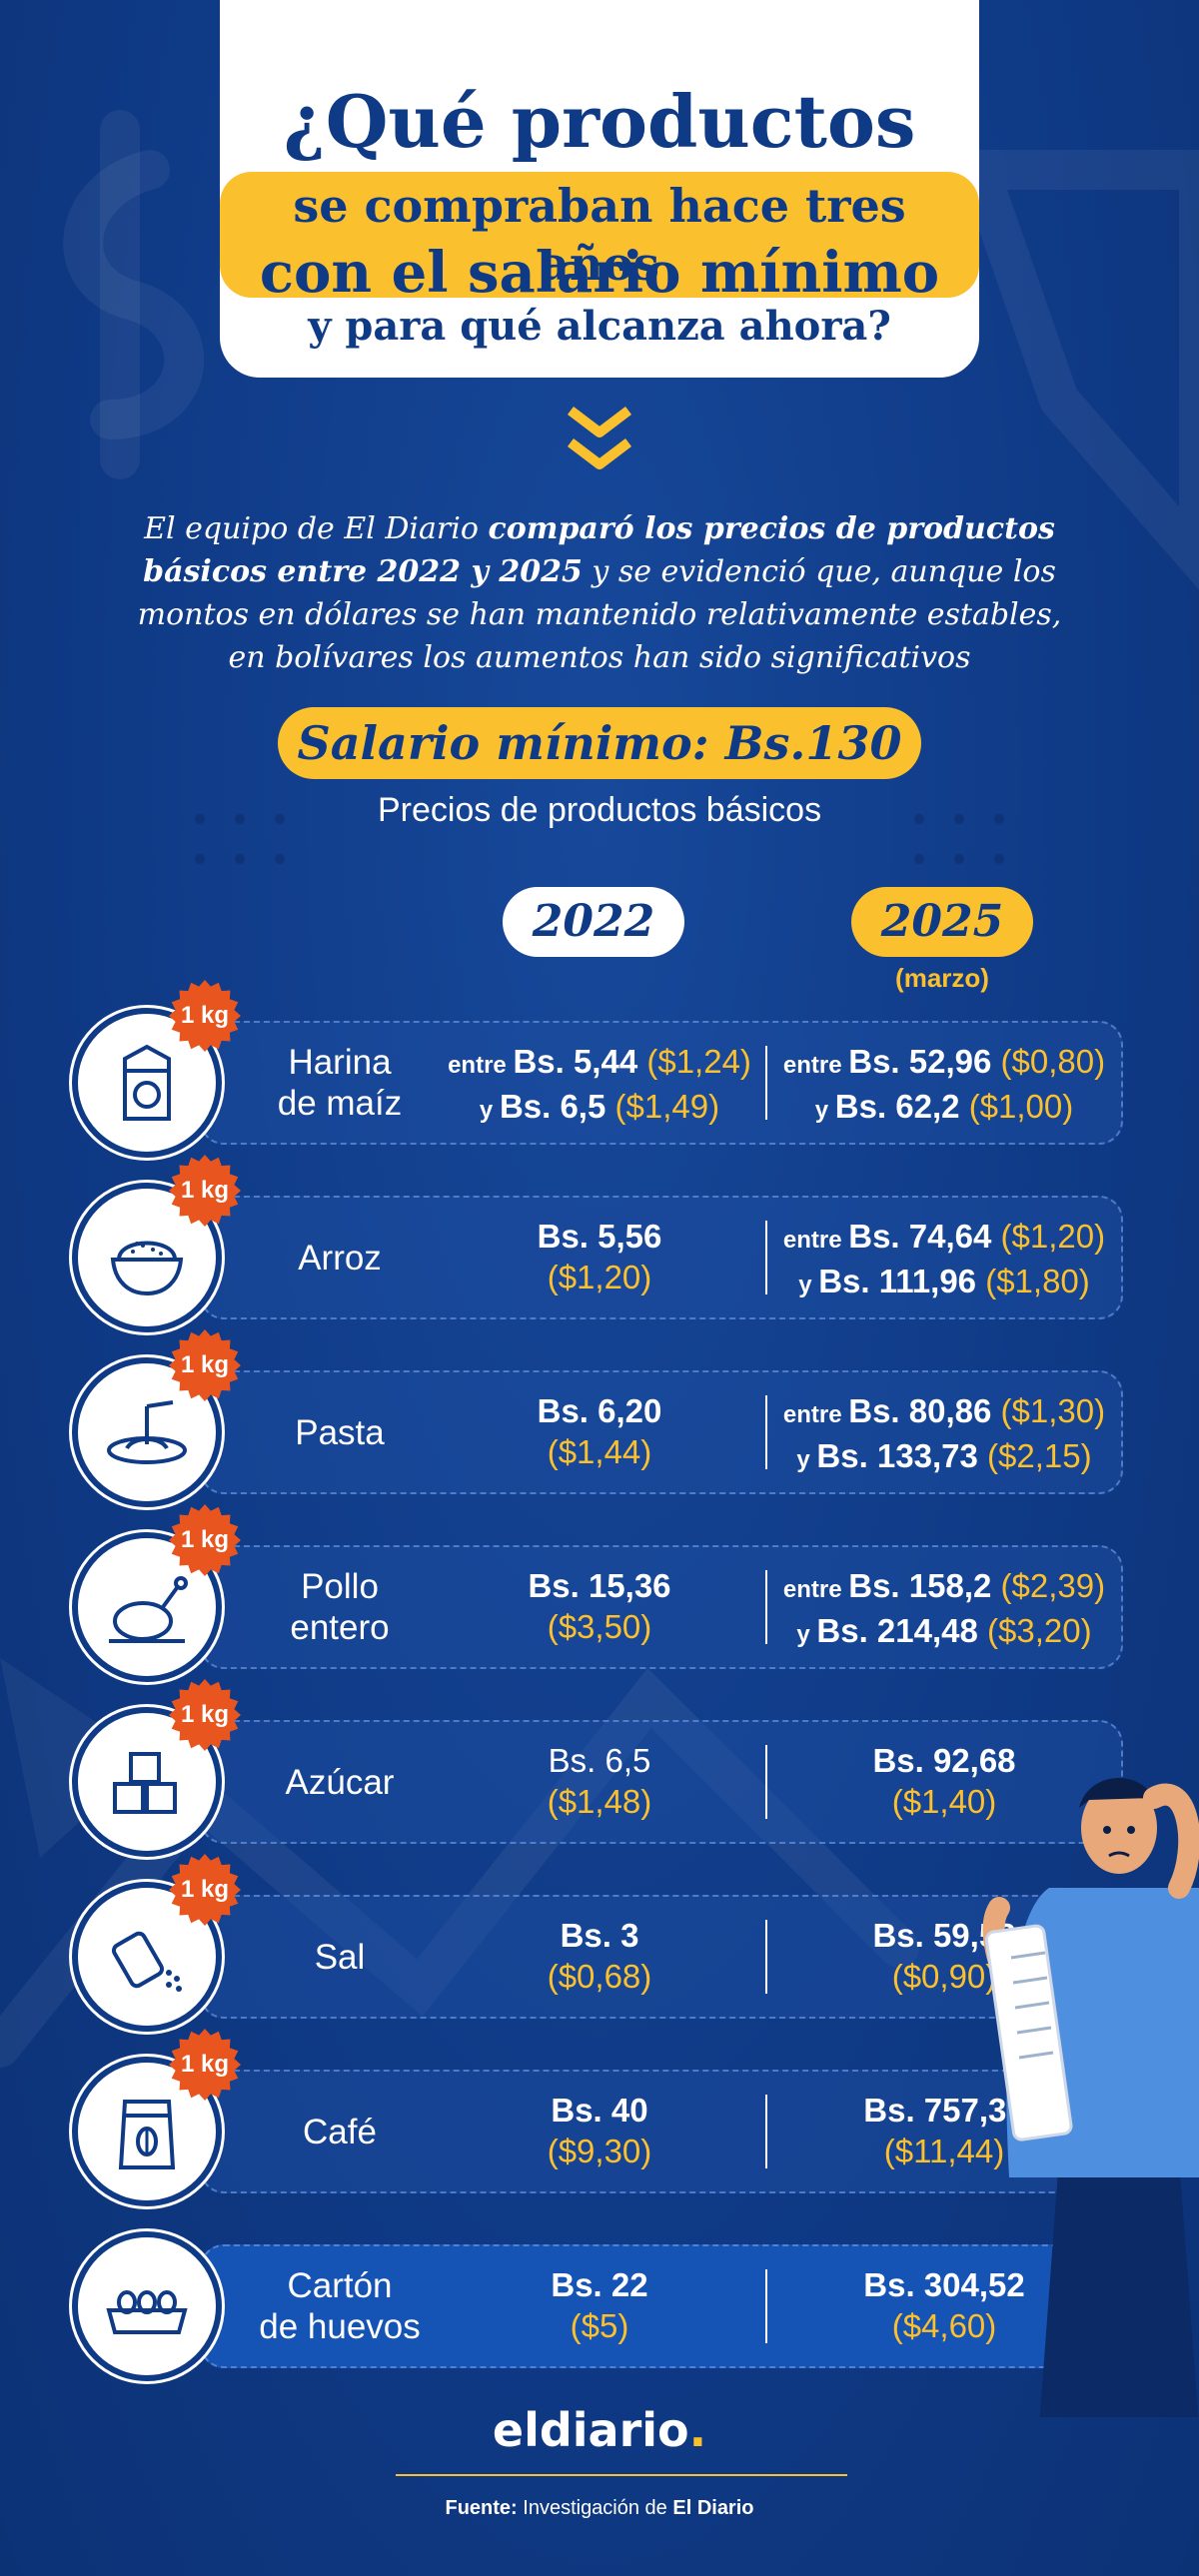  I want to click on product-name: Pasta, so click(340, 1433).